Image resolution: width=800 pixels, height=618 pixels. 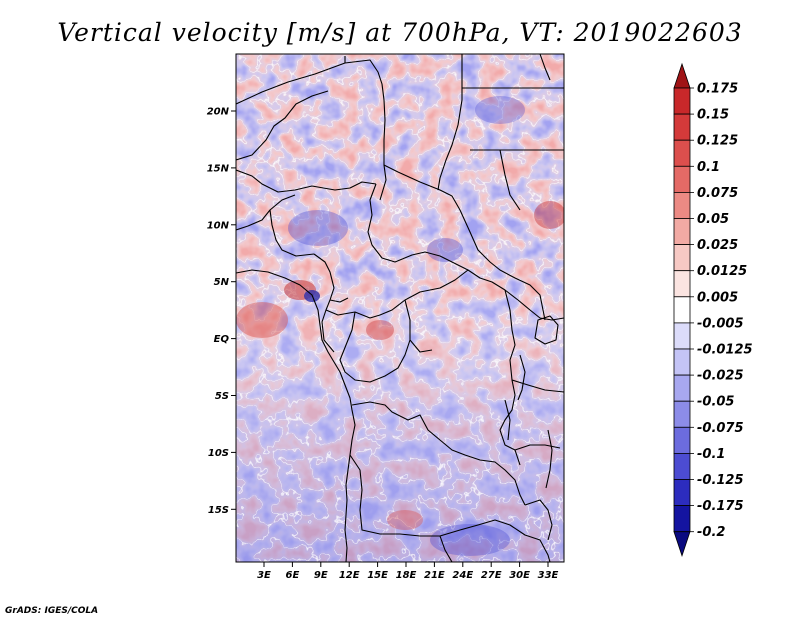 I want to click on colorbar-label: 0.0125, so click(x=722, y=271).